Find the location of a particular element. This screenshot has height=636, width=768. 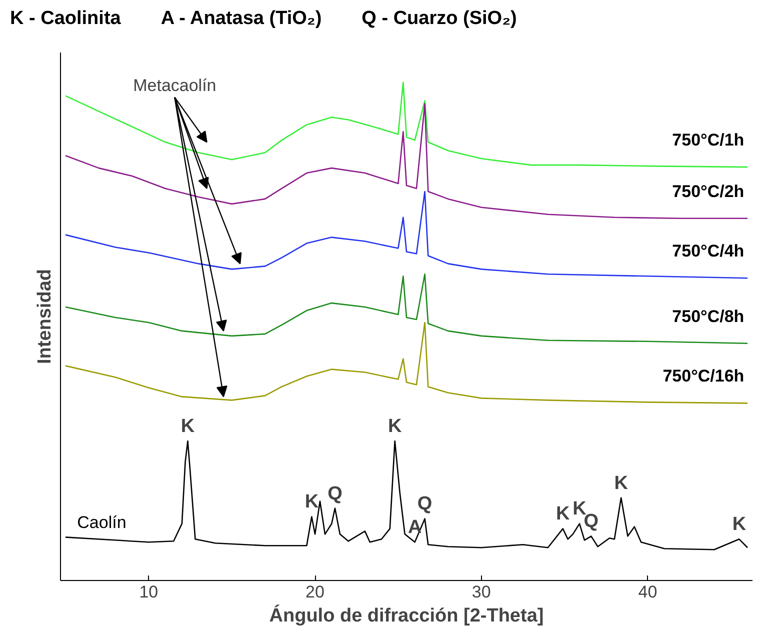

series-label: 750°C/16h is located at coordinates (703, 376).